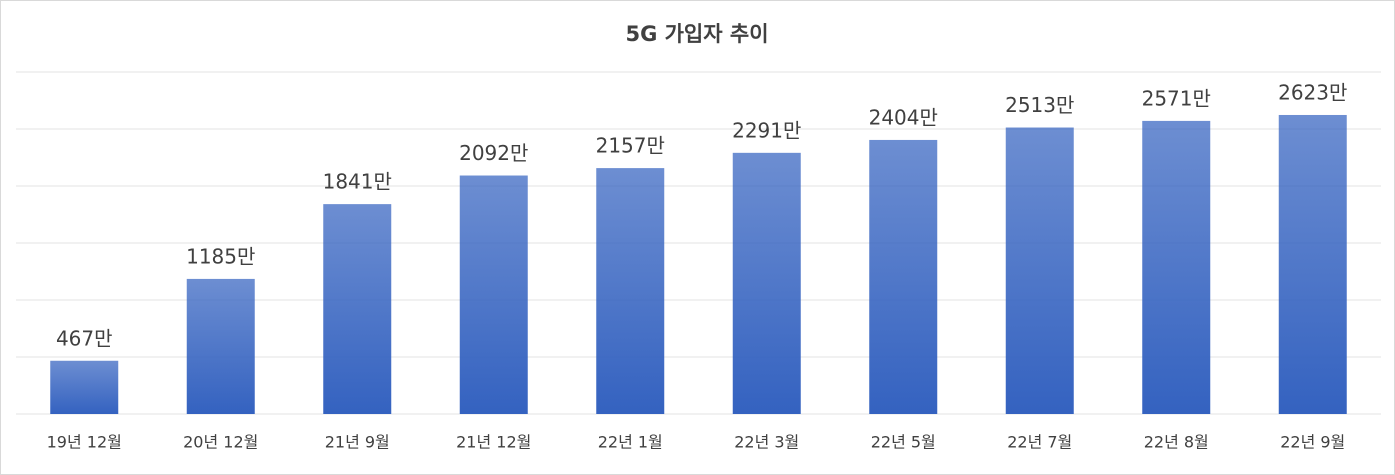  Describe the element at coordinates (220, 256) in the screenshot. I see `value-label: 1185만` at that location.